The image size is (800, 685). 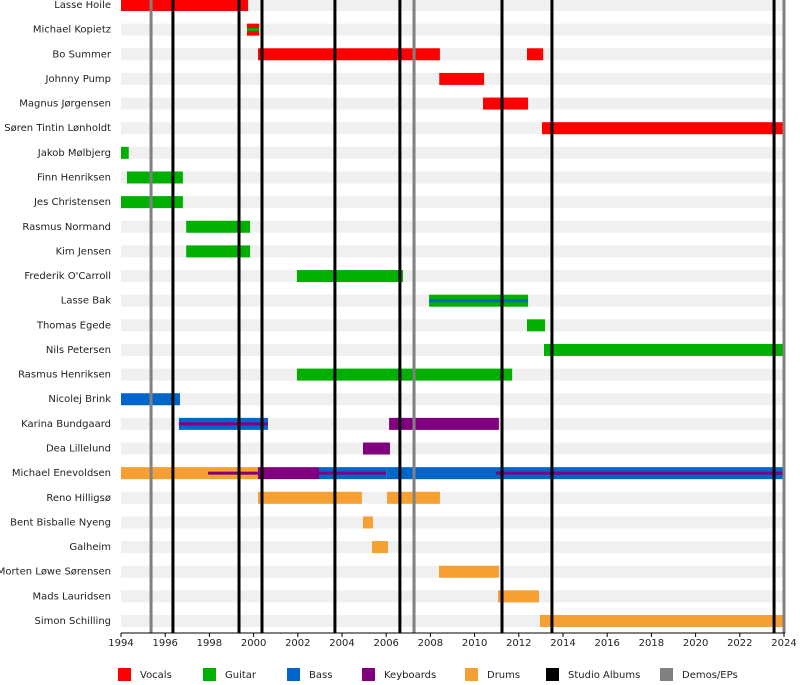 What do you see at coordinates (695, 643) in the screenshot?
I see `x-tick-label: 2020` at bounding box center [695, 643].